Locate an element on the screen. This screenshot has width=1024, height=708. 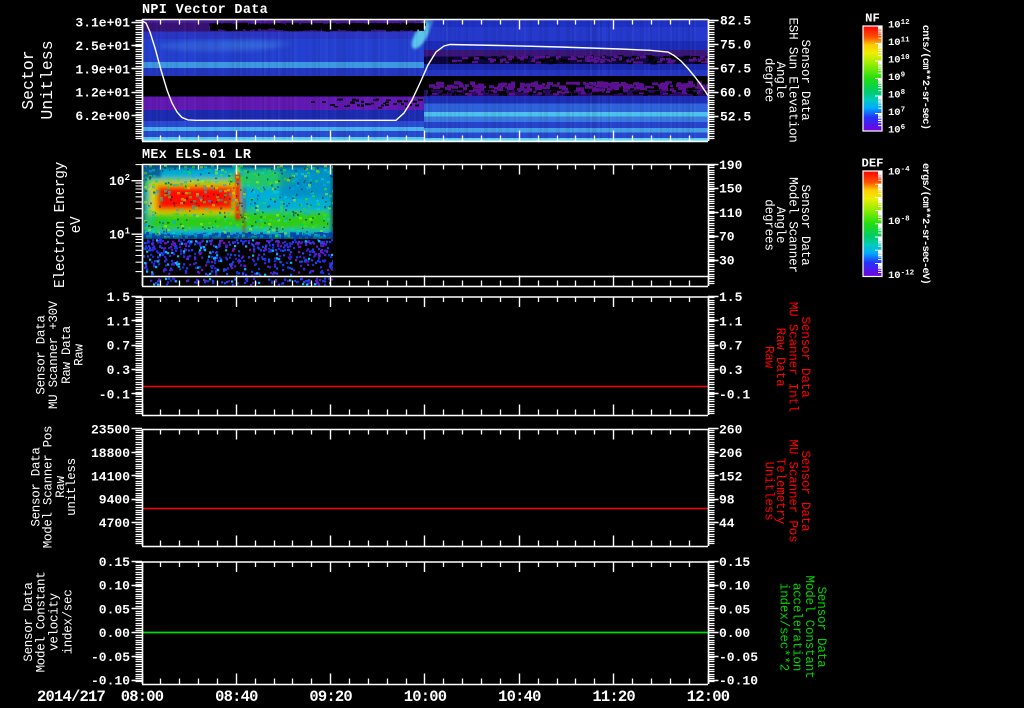
svg-text: 70 is located at coordinates (727, 237).